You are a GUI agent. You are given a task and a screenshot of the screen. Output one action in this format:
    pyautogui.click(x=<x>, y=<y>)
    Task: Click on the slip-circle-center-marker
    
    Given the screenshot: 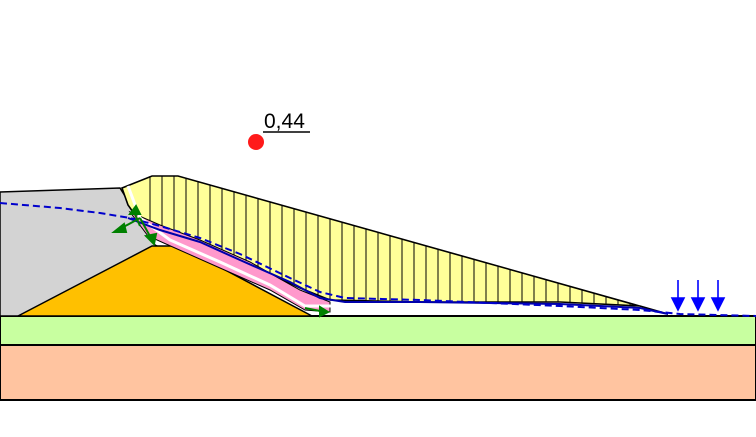 What is the action you would take?
    pyautogui.click(x=256, y=142)
    